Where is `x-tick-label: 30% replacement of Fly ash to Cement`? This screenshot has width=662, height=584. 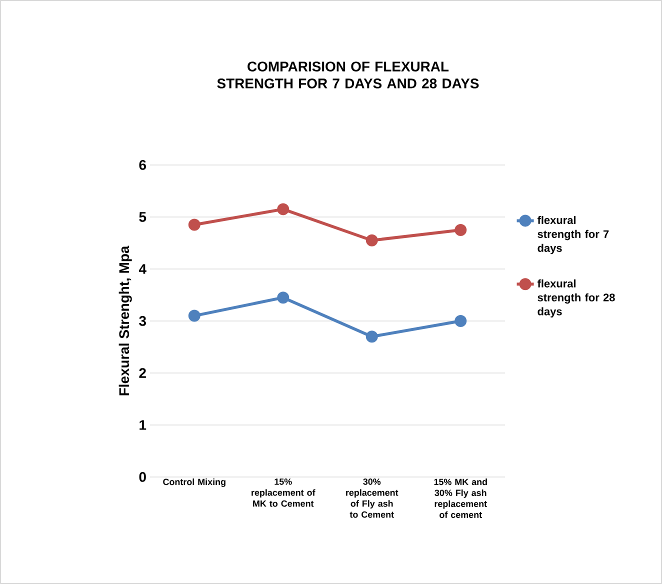 x-tick-label: 30% replacement of Fly ash to Cement is located at coordinates (372, 498).